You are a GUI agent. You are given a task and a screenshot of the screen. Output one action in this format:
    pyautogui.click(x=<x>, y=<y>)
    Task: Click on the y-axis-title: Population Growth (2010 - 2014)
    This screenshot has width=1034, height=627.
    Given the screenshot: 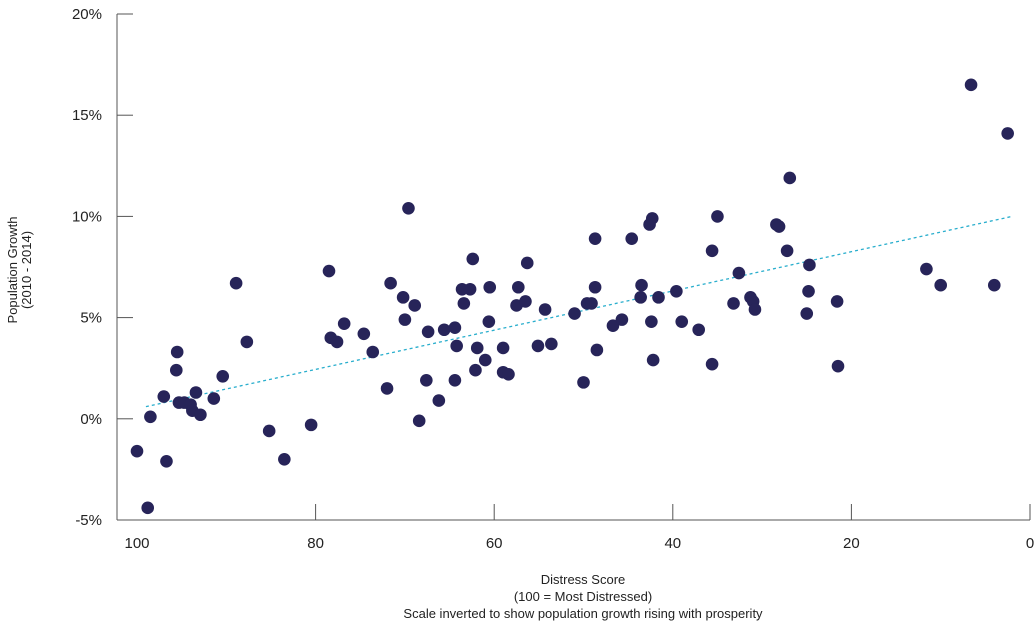 What is the action you would take?
    pyautogui.click(x=19, y=270)
    